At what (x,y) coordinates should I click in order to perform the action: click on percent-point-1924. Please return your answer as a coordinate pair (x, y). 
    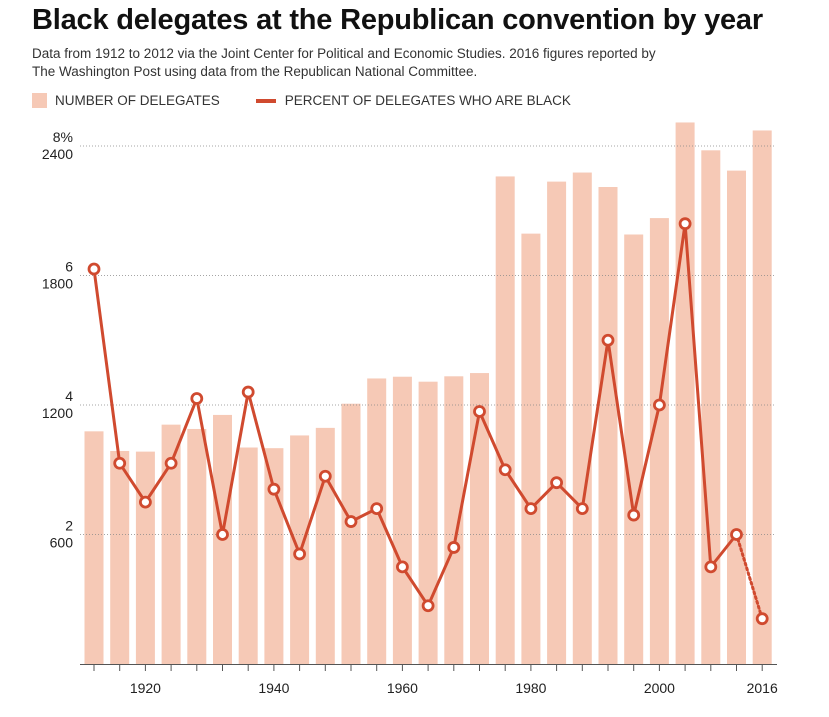
    Looking at the image, I should click on (171, 463).